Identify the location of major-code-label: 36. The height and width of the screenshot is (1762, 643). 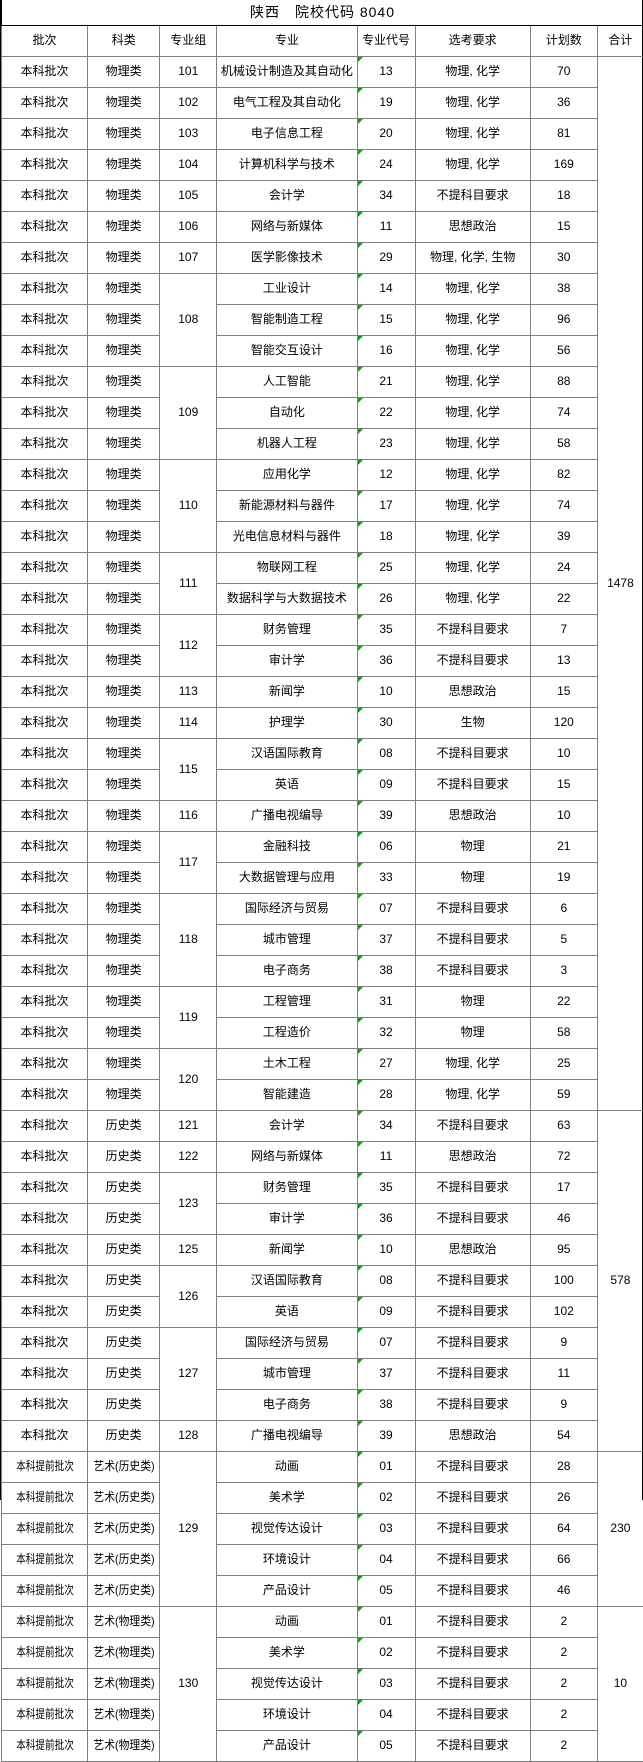
(385, 660).